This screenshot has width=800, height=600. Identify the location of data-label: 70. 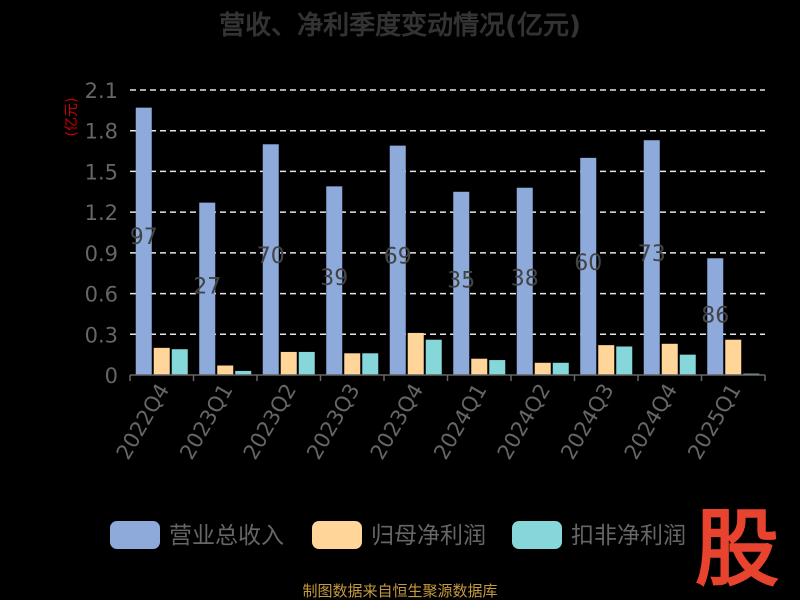
(271, 256).